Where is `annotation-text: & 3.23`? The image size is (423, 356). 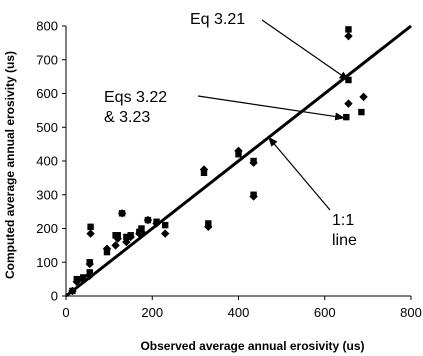
annotation-text: & 3.23 is located at coordinates (127, 117).